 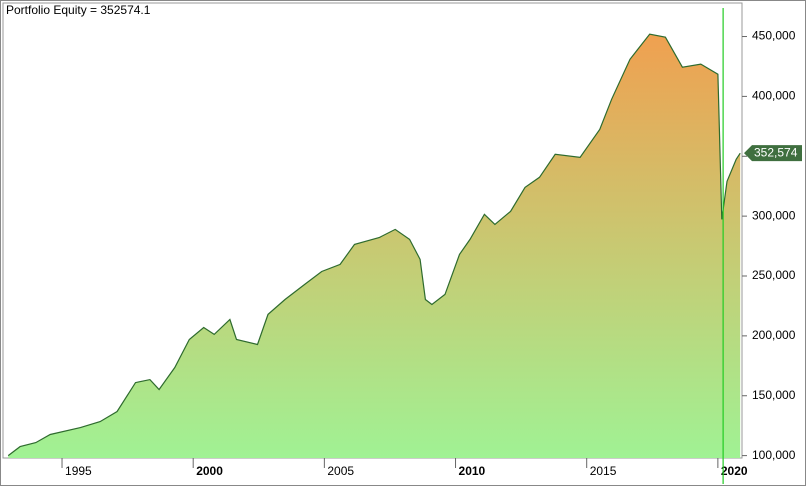 What do you see at coordinates (734, 471) in the screenshot?
I see `x-tick-label: 2020` at bounding box center [734, 471].